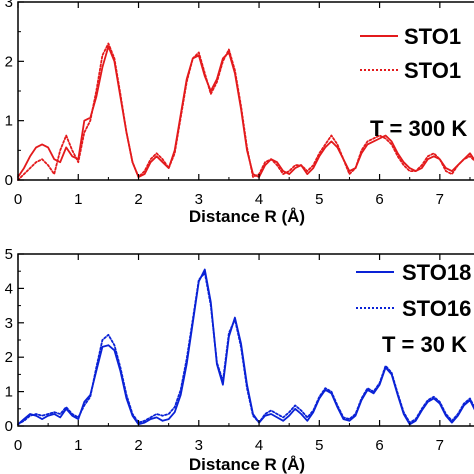 The height and width of the screenshot is (474, 474). I want to click on bottom-y-tick-label: 2, so click(9, 357).